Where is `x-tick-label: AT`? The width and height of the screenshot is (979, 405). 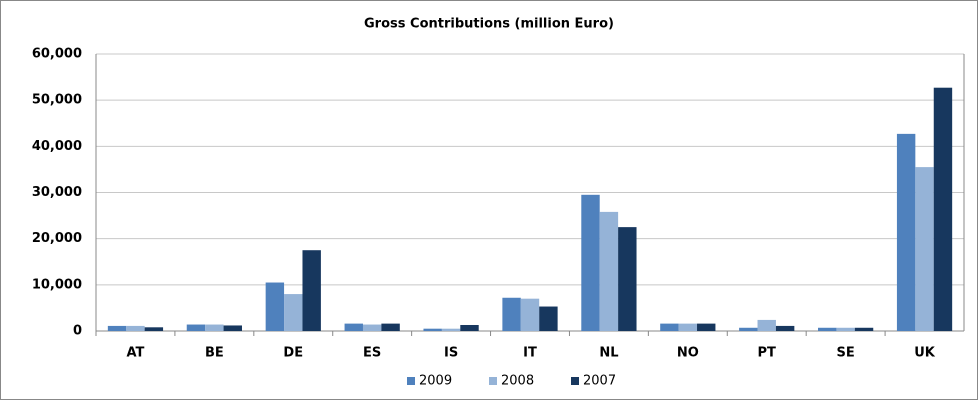 x-tick-label: AT is located at coordinates (135, 353).